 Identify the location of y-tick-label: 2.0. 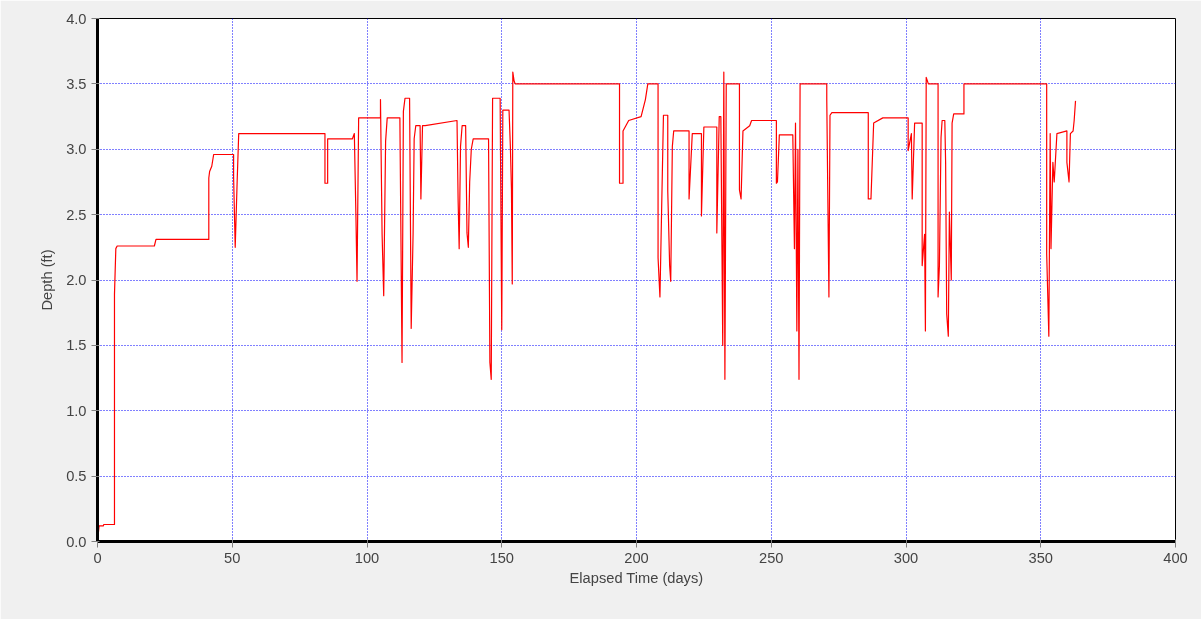
(76, 280).